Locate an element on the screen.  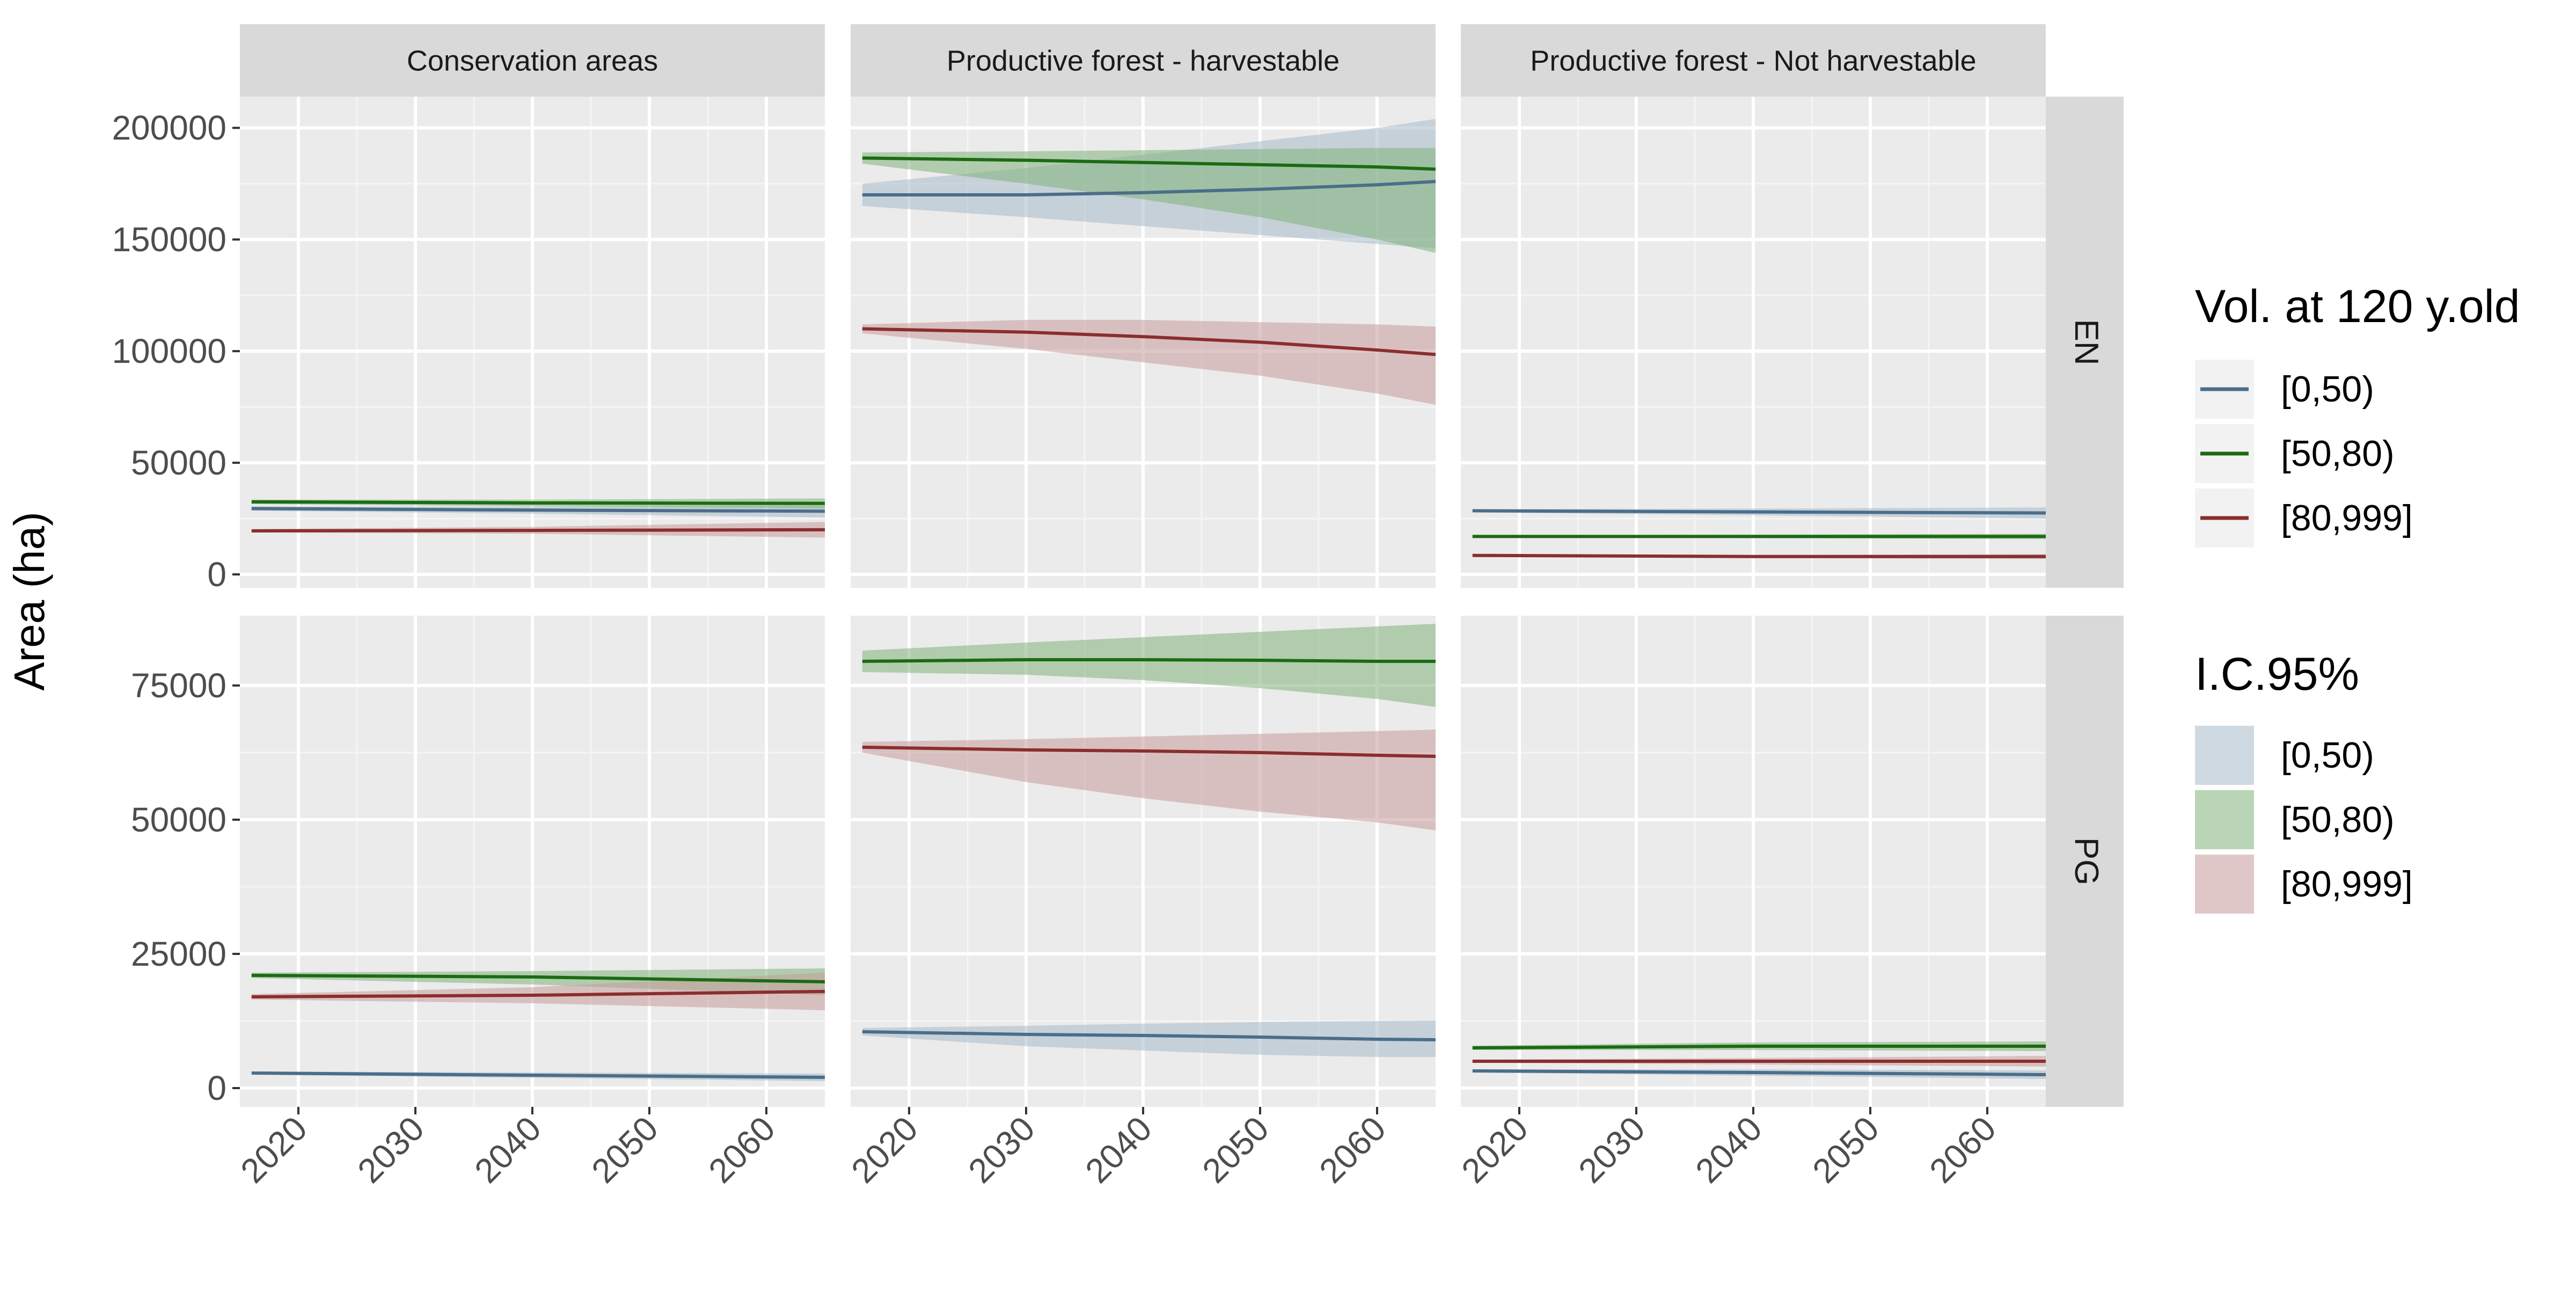
row-strip-label-pg: PG is located at coordinates (2086, 861).